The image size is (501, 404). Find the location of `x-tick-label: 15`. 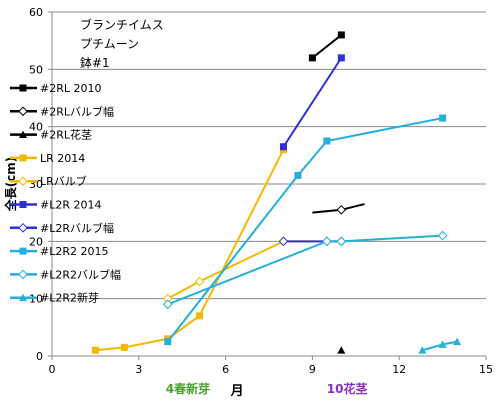

x-tick-label: 15 is located at coordinates (486, 369).